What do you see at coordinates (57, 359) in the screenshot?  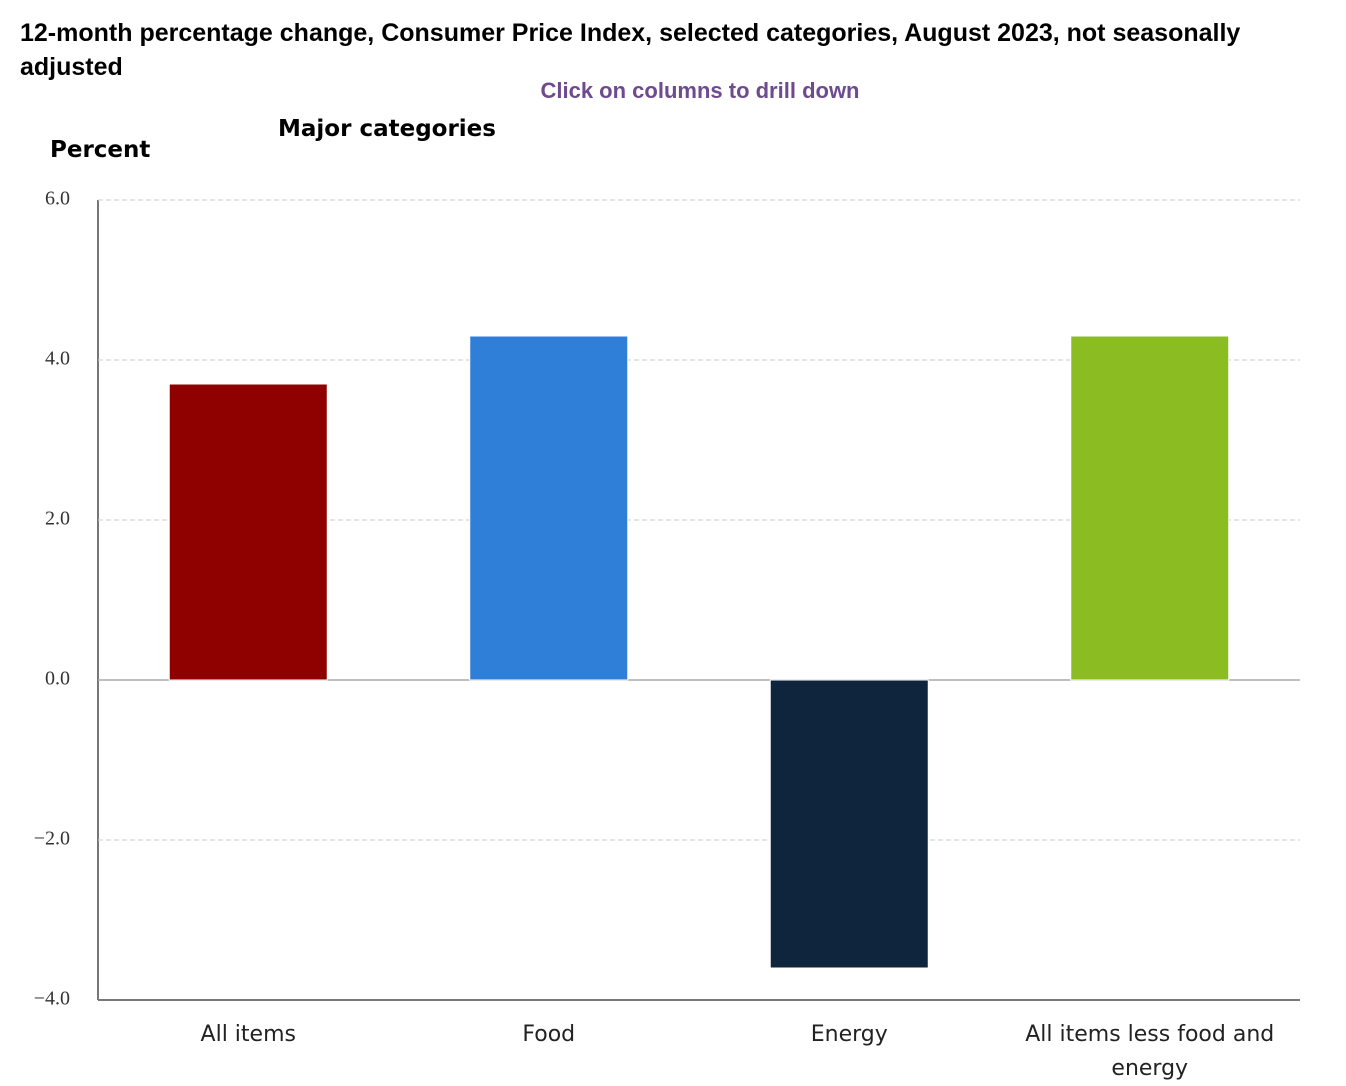 I see `y-tick-label: 4.0` at bounding box center [57, 359].